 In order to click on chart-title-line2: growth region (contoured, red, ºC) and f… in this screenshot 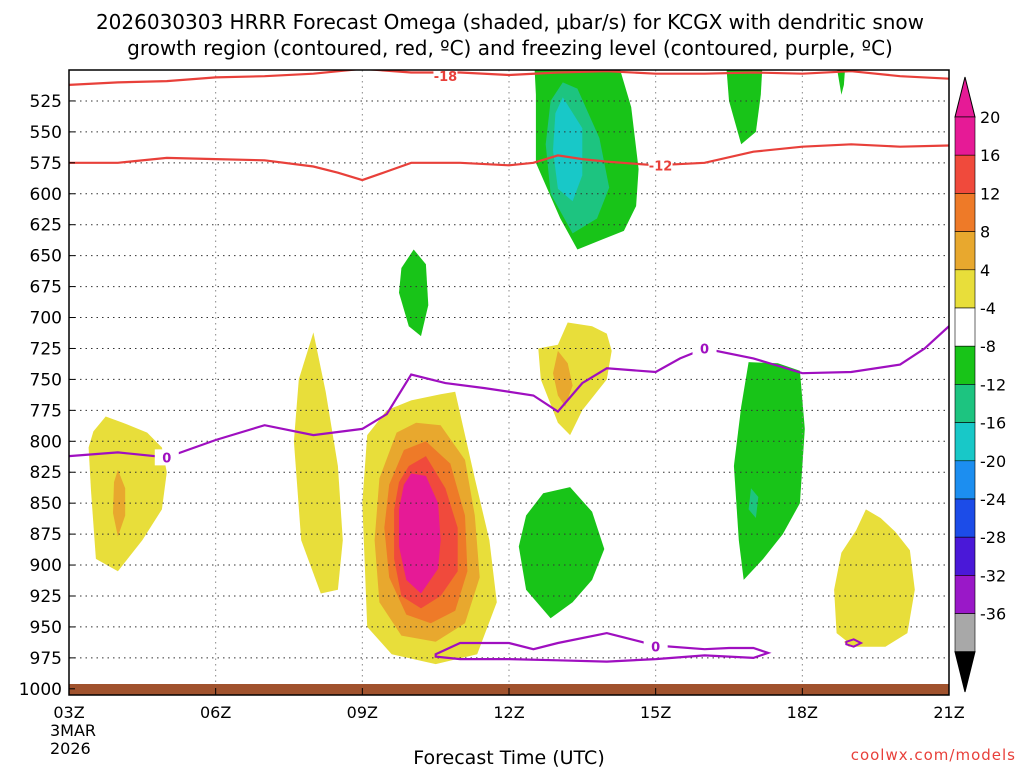, I will do `click(510, 48)`.